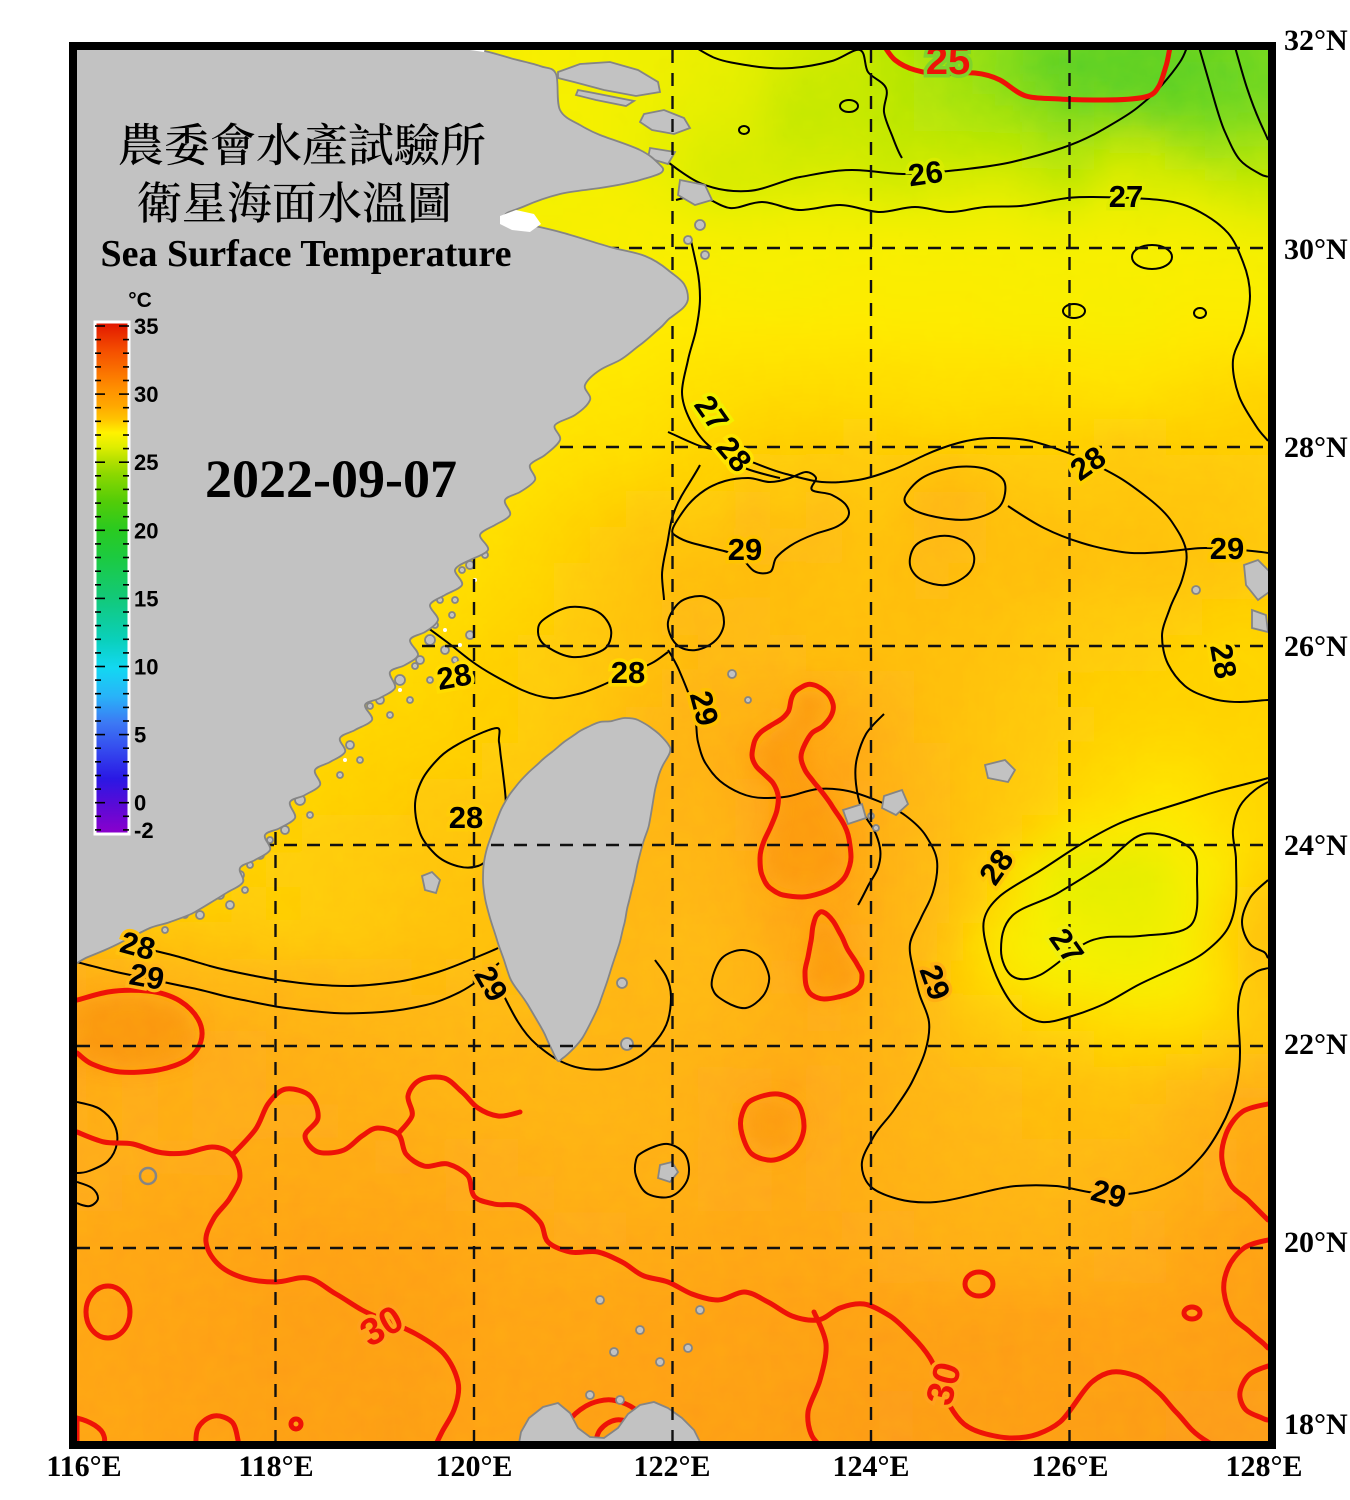  Describe the element at coordinates (1126, 196) in the screenshot. I see `svg-text: 27` at that location.